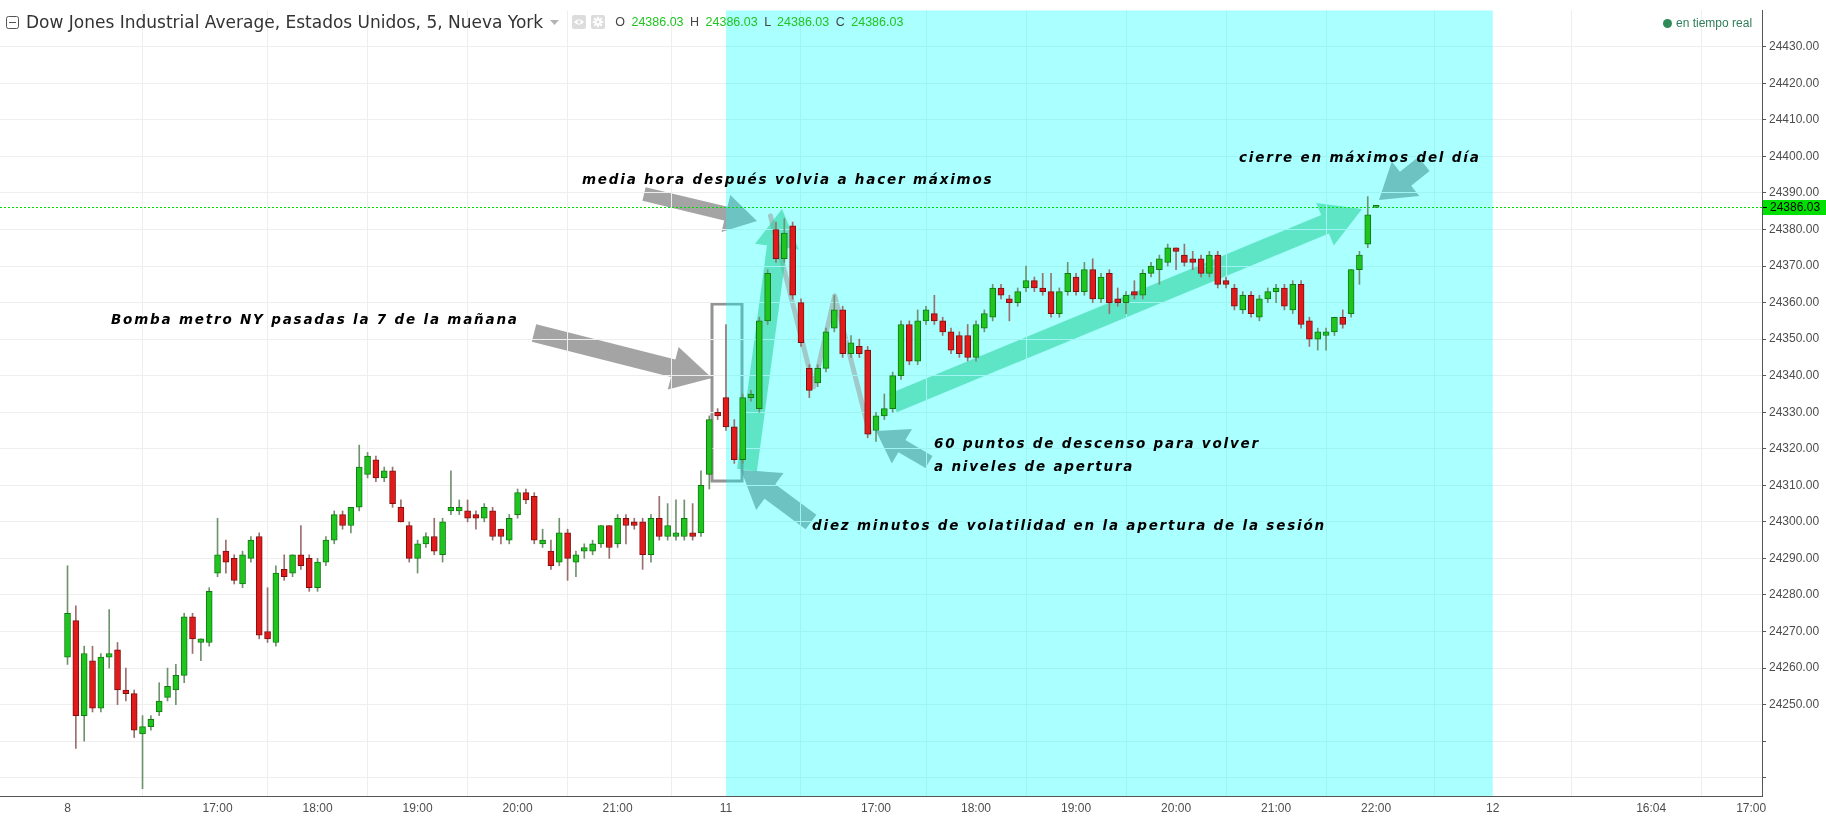 Image resolution: width=1826 pixels, height=824 pixels. Describe the element at coordinates (759, 22) in the screenshot. I see `chart-subtitle: O 24386.03 H 24386.03 L 24386.03 C 24386.03` at that location.